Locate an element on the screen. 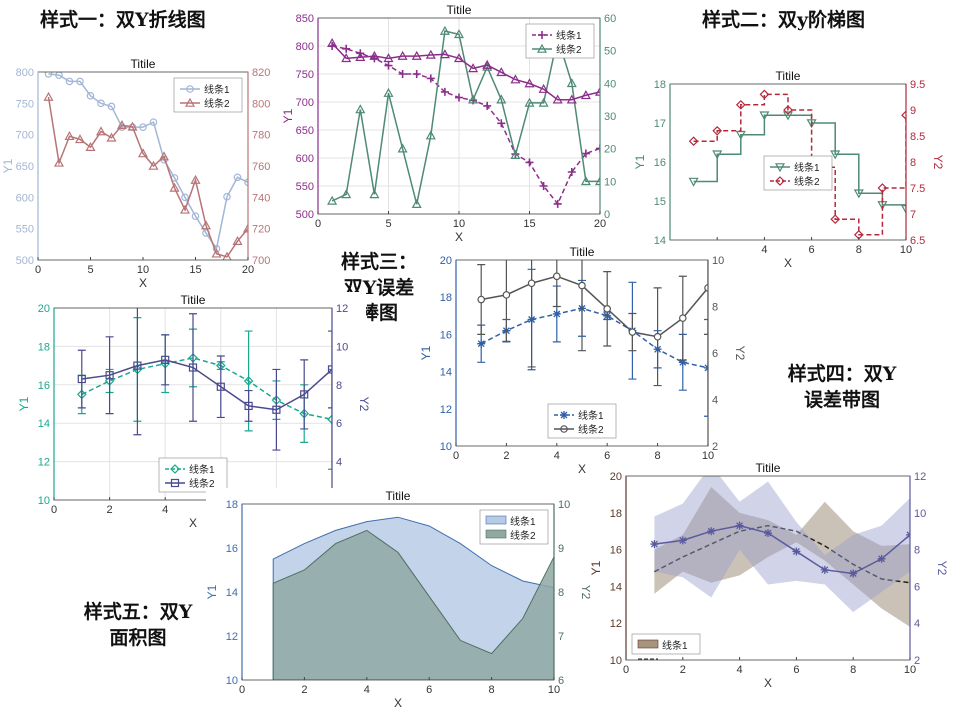 The image size is (960, 720). c5-series-1-point is located at coordinates (556, 313).